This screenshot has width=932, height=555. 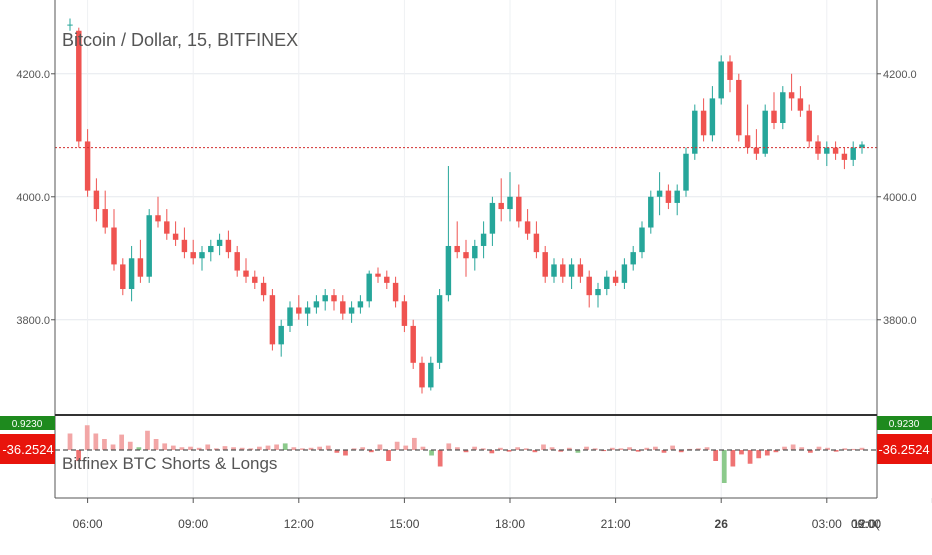 I want to click on left-price-scale: 4200.0 4000.0 3800.0, so click(x=35, y=198).